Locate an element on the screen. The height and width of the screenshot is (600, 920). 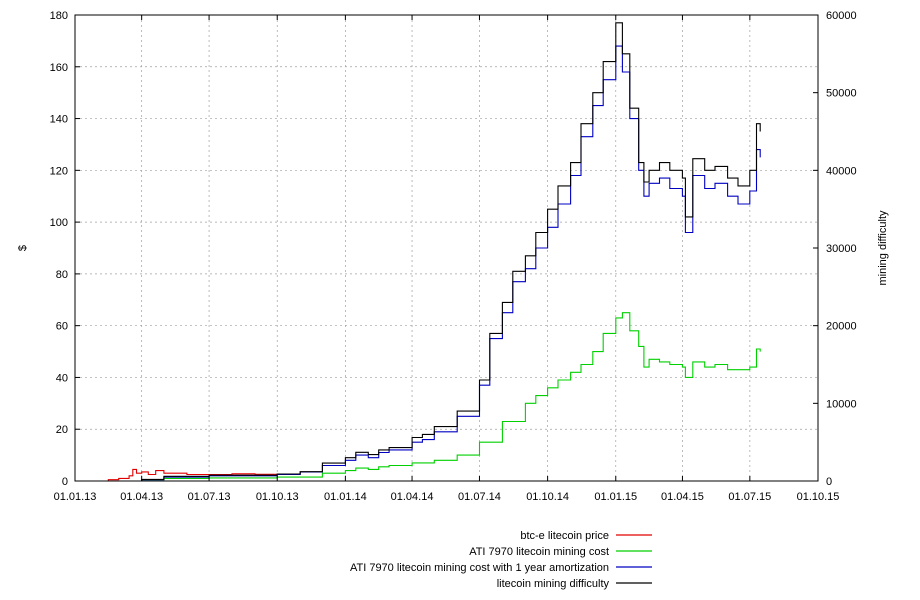
x-tick-label: 01.10.13 is located at coordinates (277, 497).